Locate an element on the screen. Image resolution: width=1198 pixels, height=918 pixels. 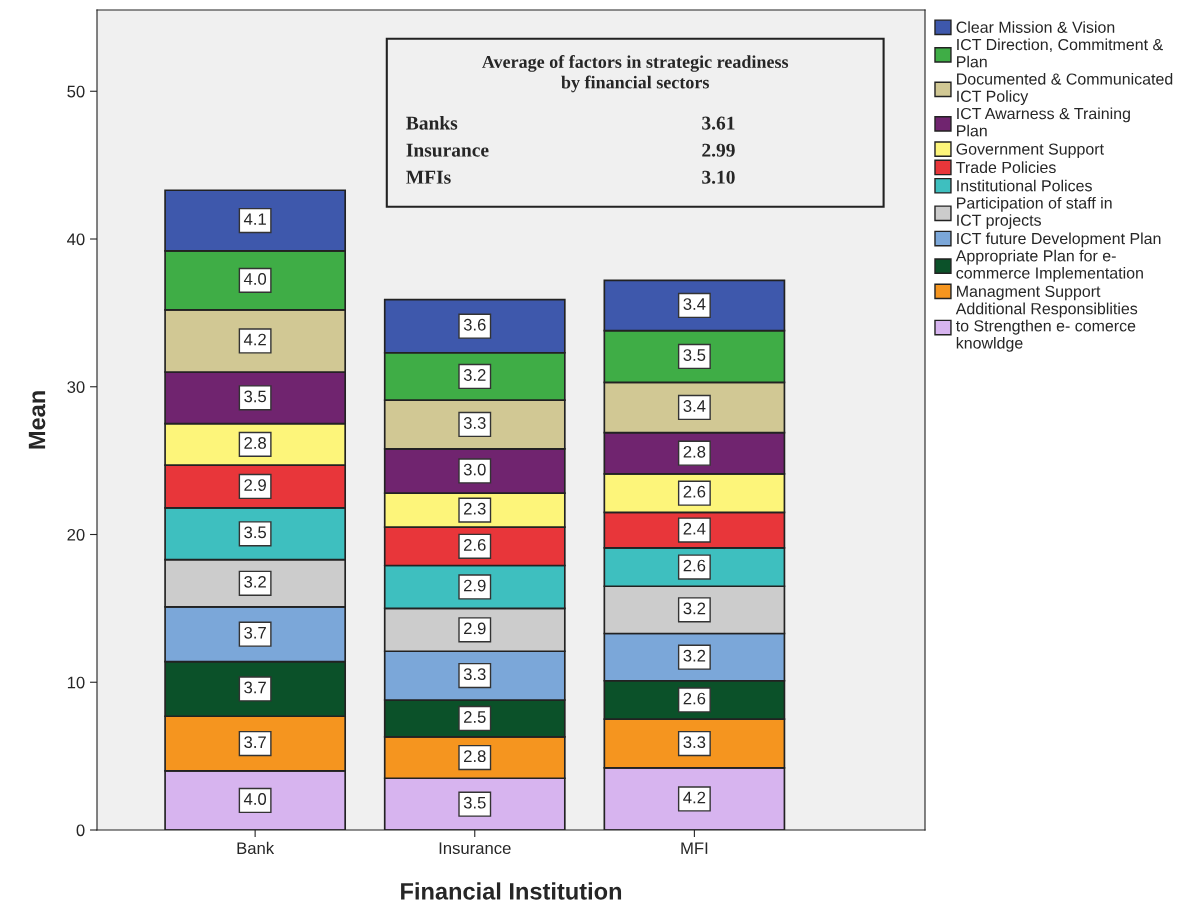
x-tick-label: Bank is located at coordinates (256, 848).